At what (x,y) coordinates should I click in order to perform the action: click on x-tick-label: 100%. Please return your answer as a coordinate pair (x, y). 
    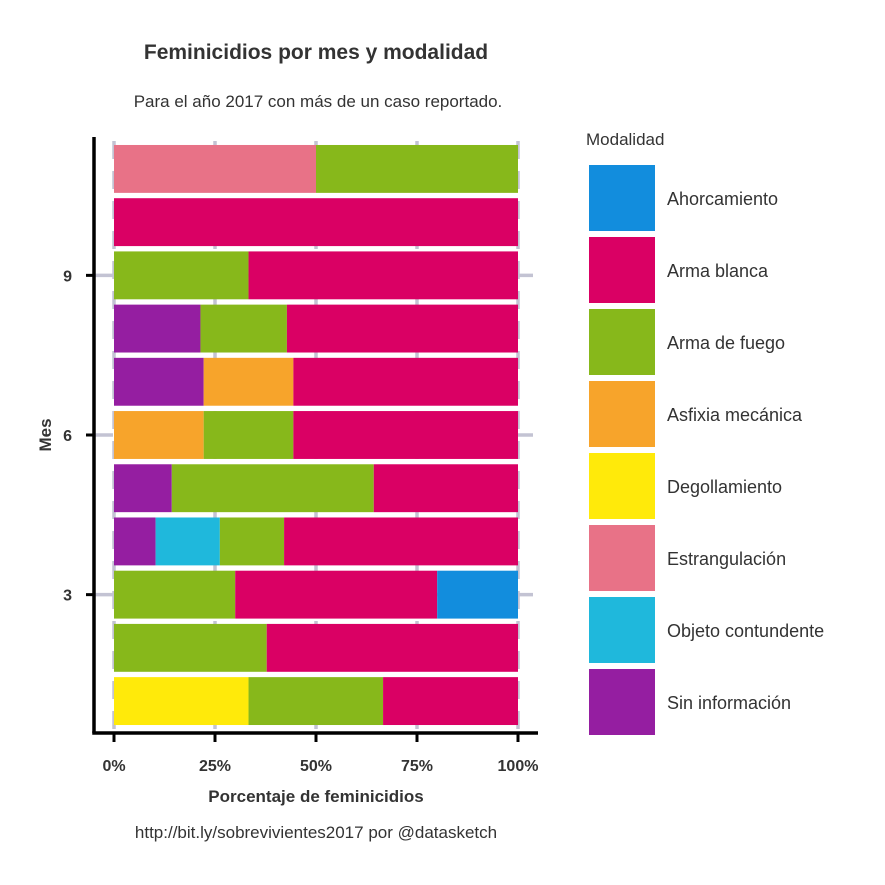
    Looking at the image, I should click on (518, 766).